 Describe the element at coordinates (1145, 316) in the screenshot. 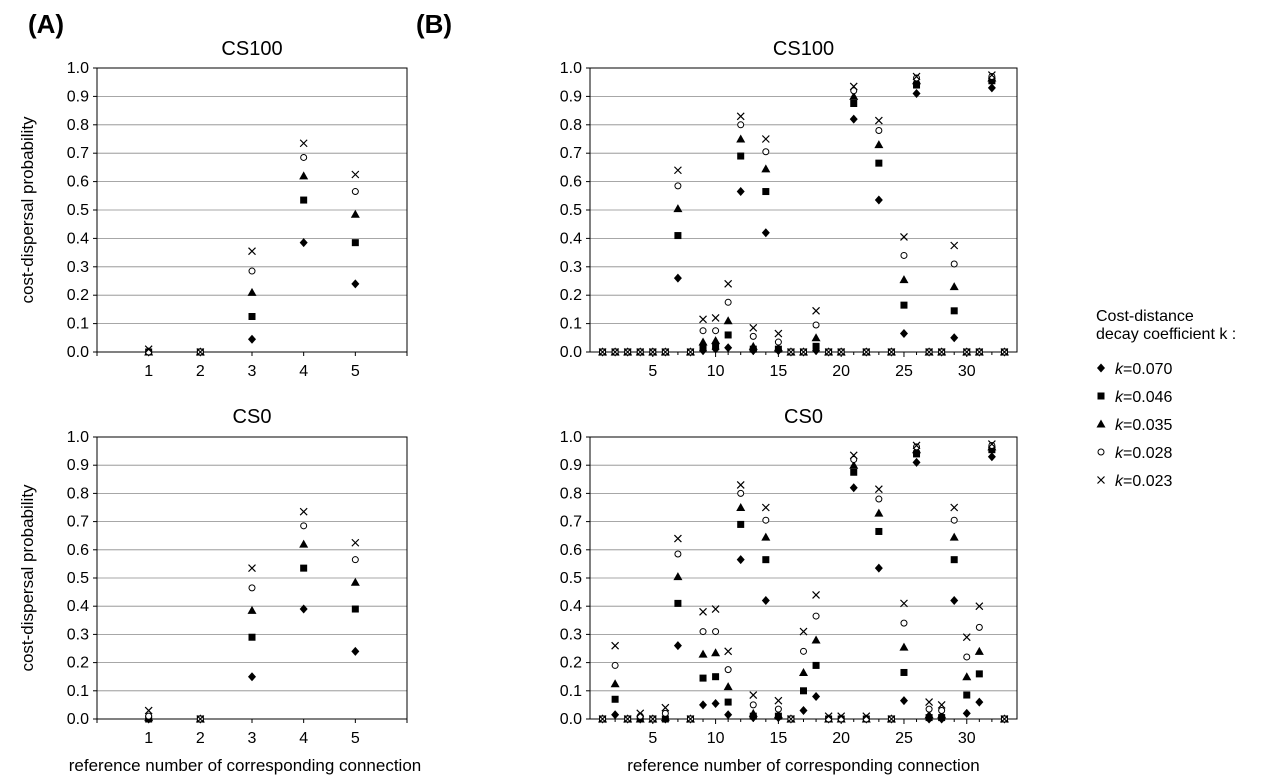

I see `legend-title-line1: Cost-distance` at that location.